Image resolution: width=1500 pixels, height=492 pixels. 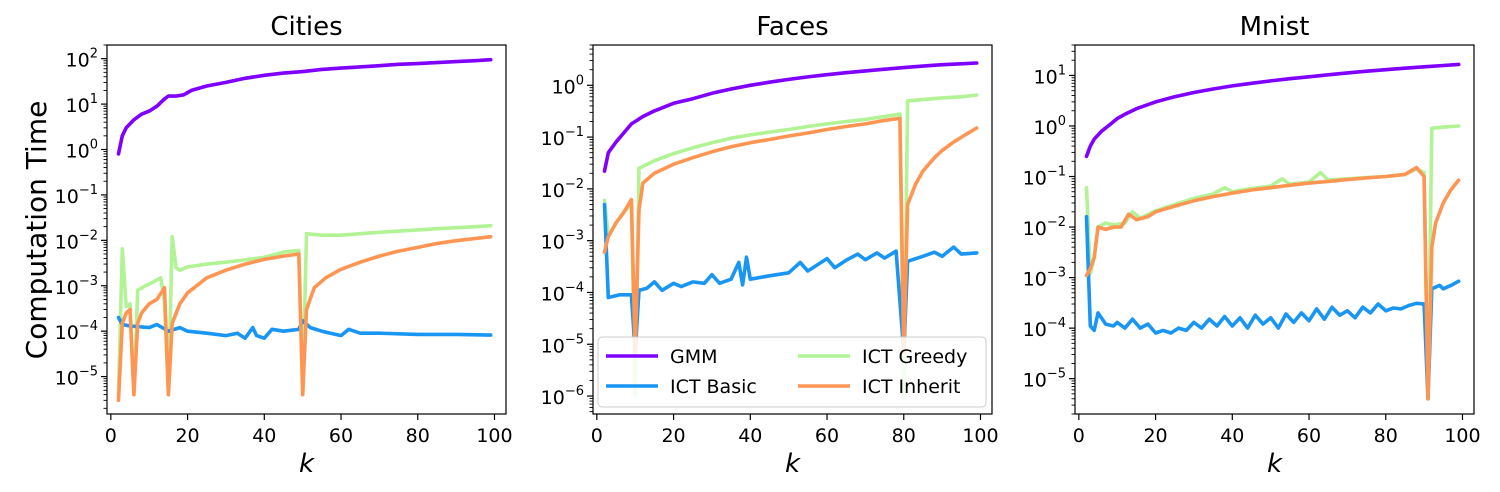 What do you see at coordinates (914, 357) in the screenshot?
I see `legend-label-ict-greedy: ICT Greedy` at bounding box center [914, 357].